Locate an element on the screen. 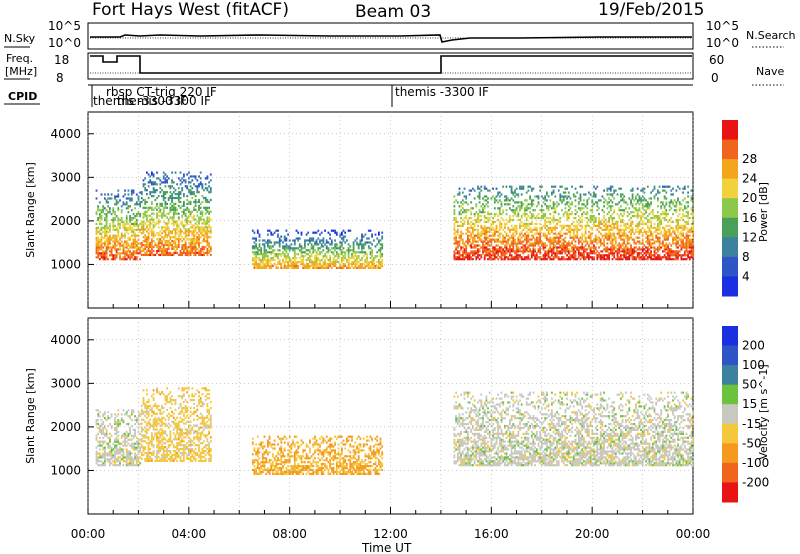  power-y-axis-label: Slant Range [km] is located at coordinates (30, 210).